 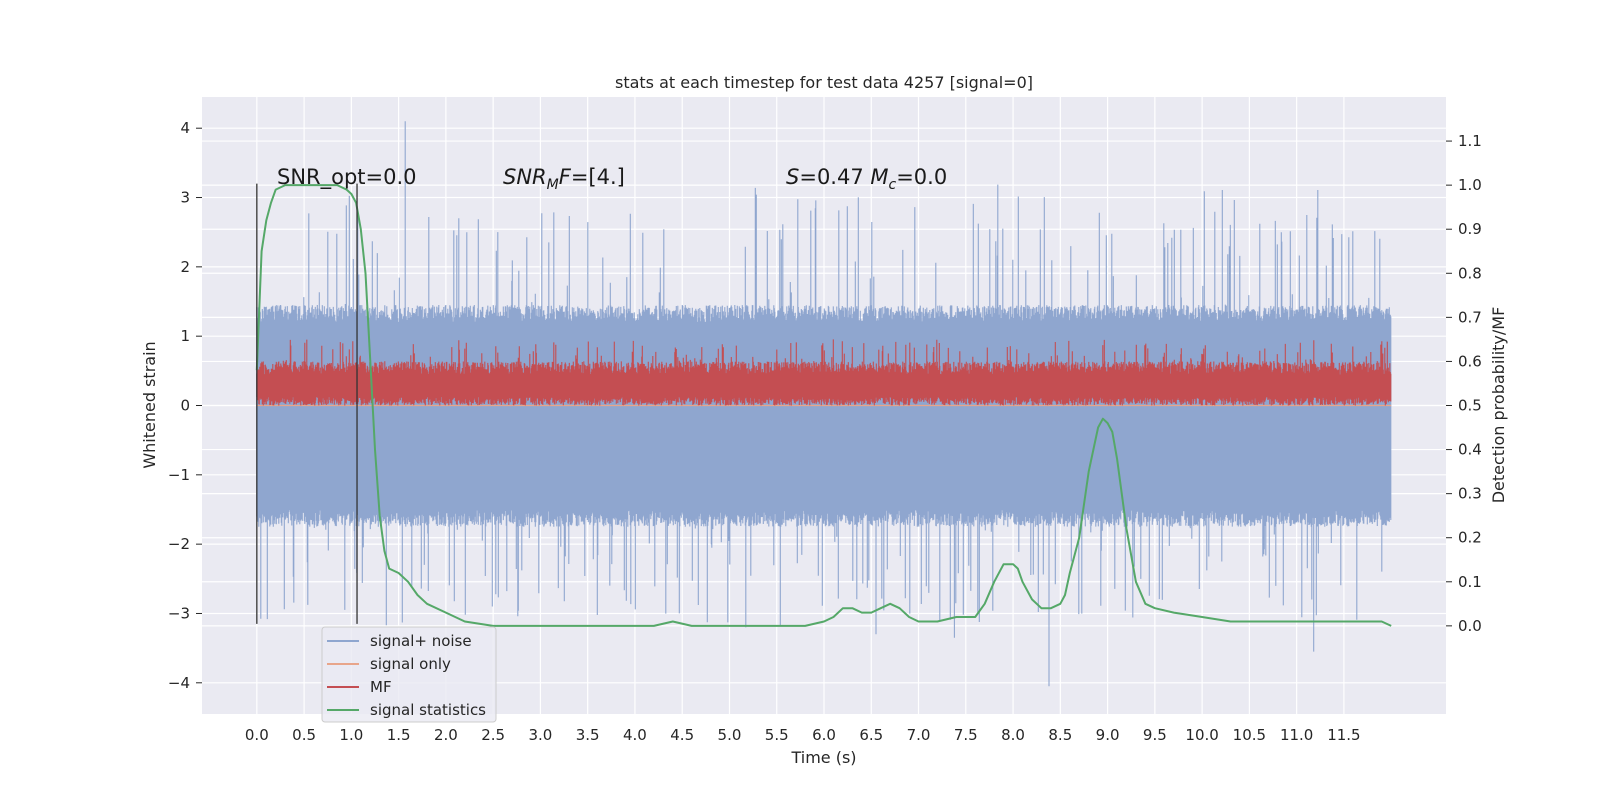 What do you see at coordinates (410, 664) in the screenshot?
I see `legend-label-signal-only: signal only` at bounding box center [410, 664].